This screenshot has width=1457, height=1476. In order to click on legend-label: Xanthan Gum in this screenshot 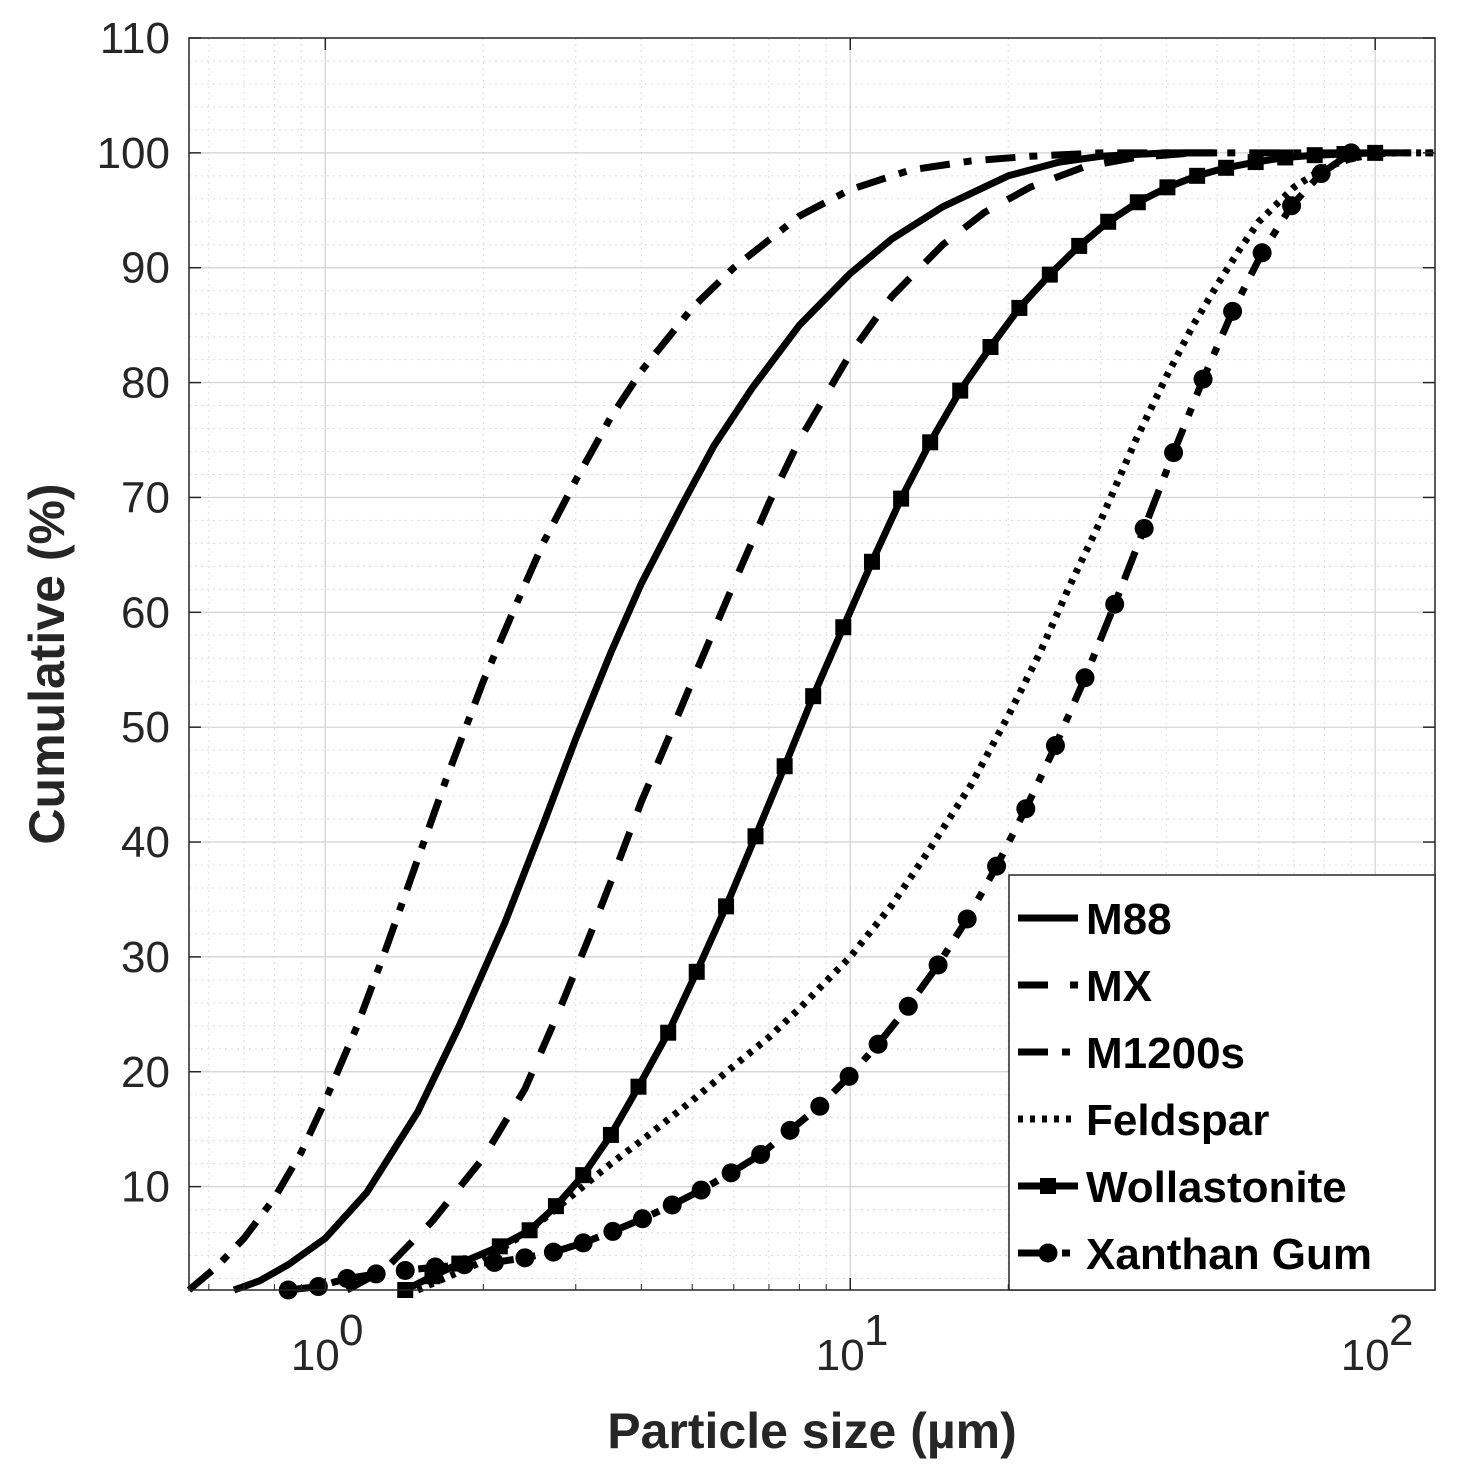, I will do `click(1229, 1254)`.